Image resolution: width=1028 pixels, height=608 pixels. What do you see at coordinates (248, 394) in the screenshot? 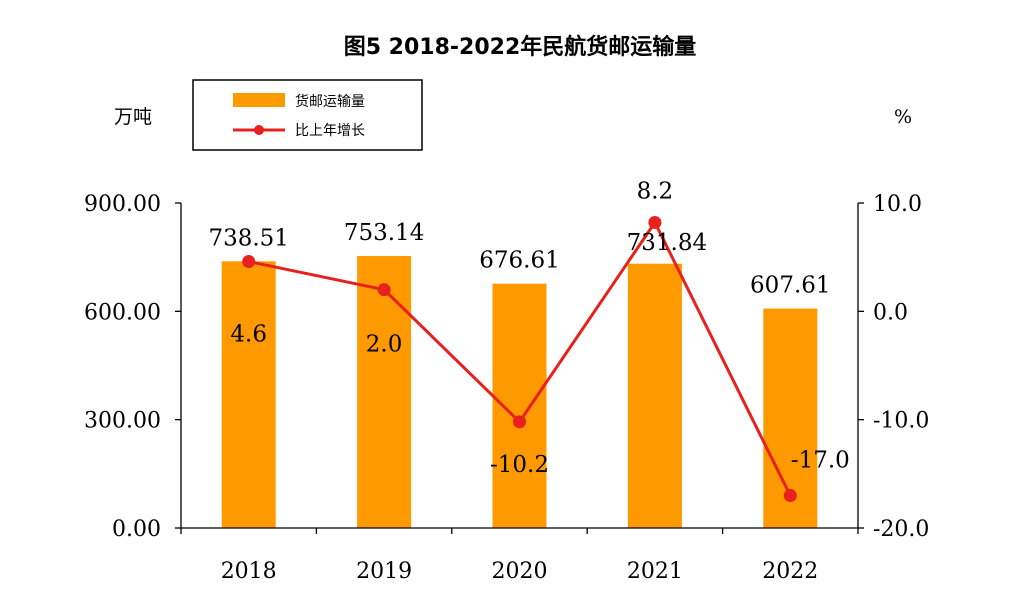
I see `bar-2018` at bounding box center [248, 394].